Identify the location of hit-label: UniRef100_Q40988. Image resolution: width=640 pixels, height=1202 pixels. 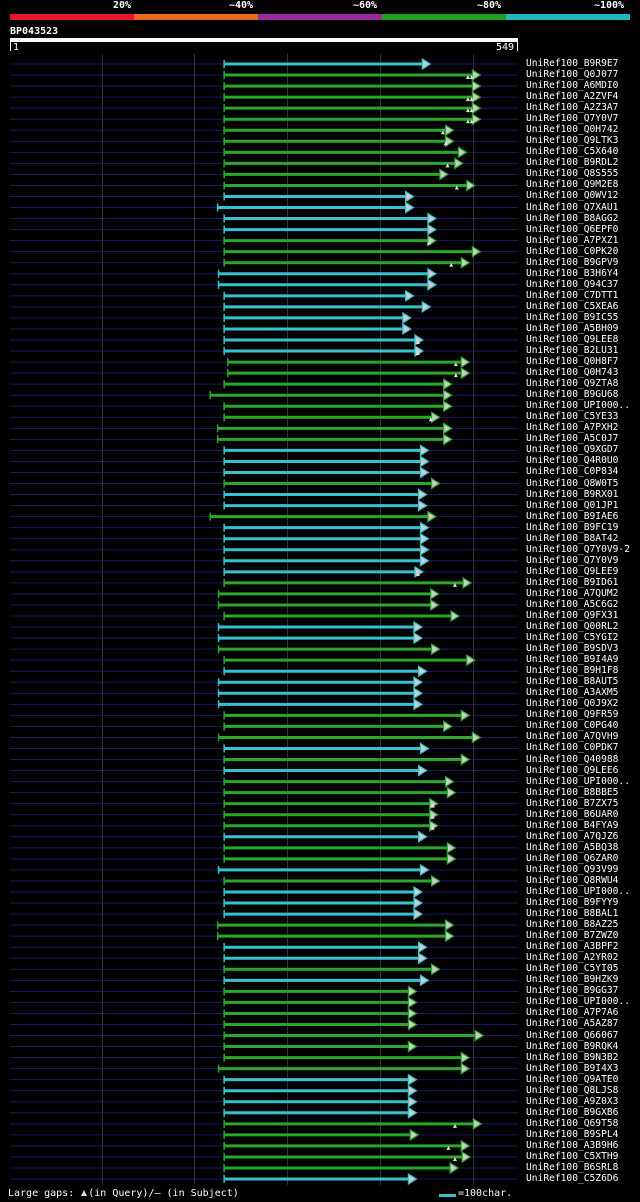
(572, 759).